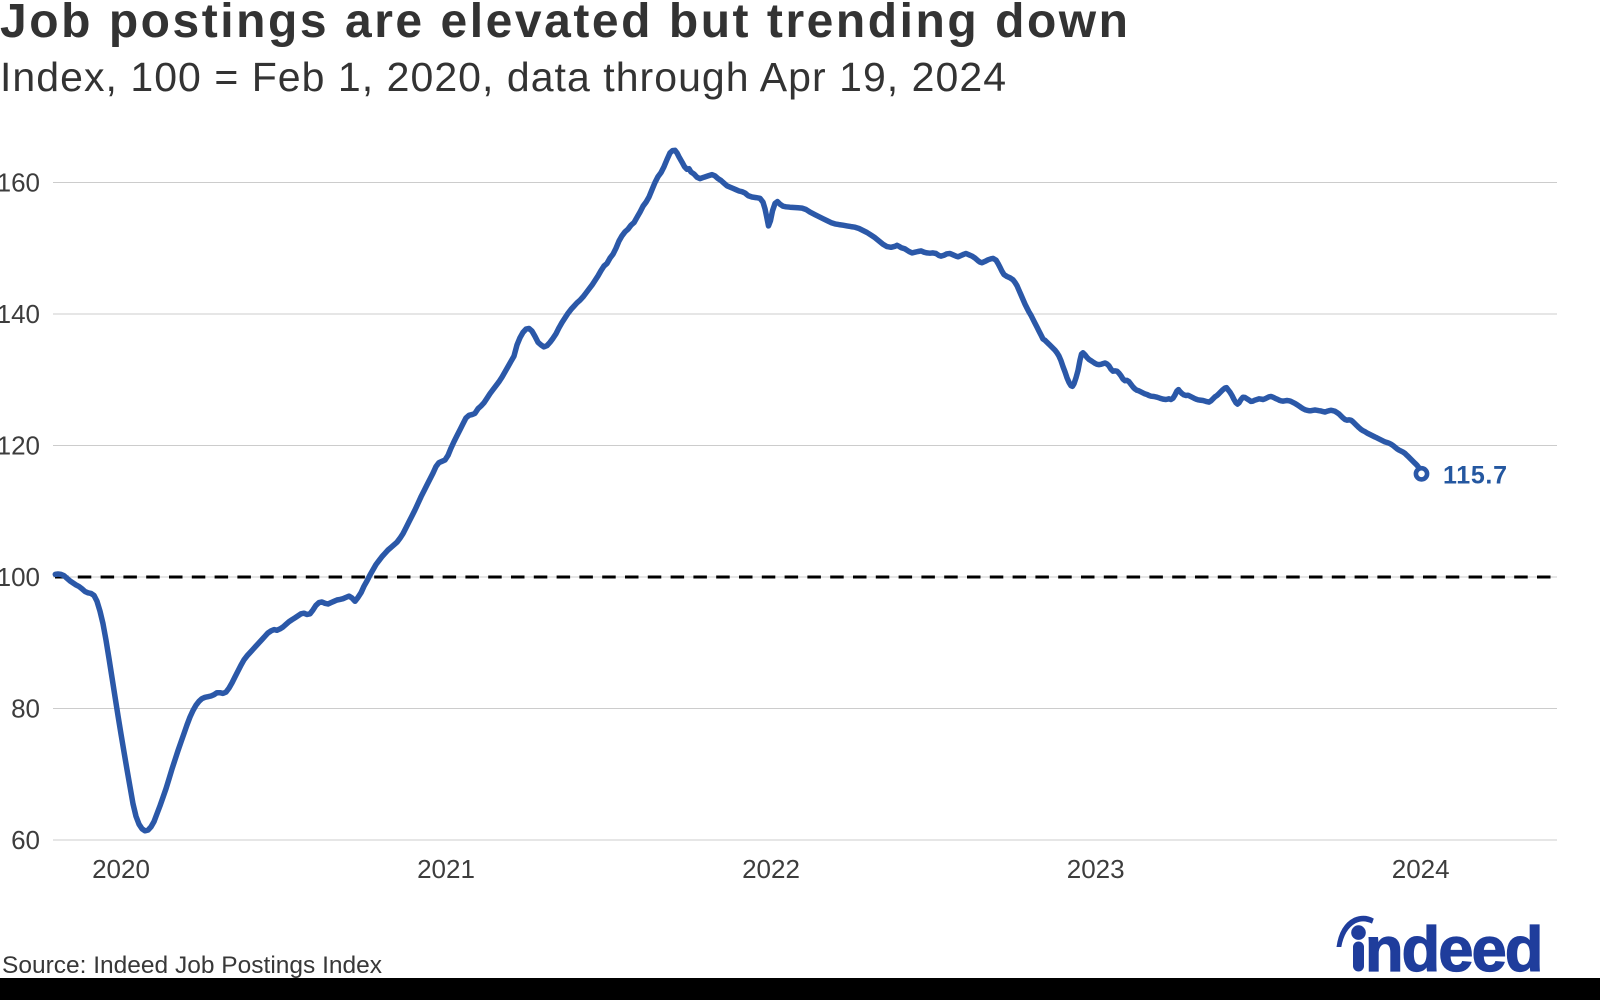 This screenshot has height=1000, width=1600. What do you see at coordinates (25, 840) in the screenshot?
I see `svg-text: 60` at bounding box center [25, 840].